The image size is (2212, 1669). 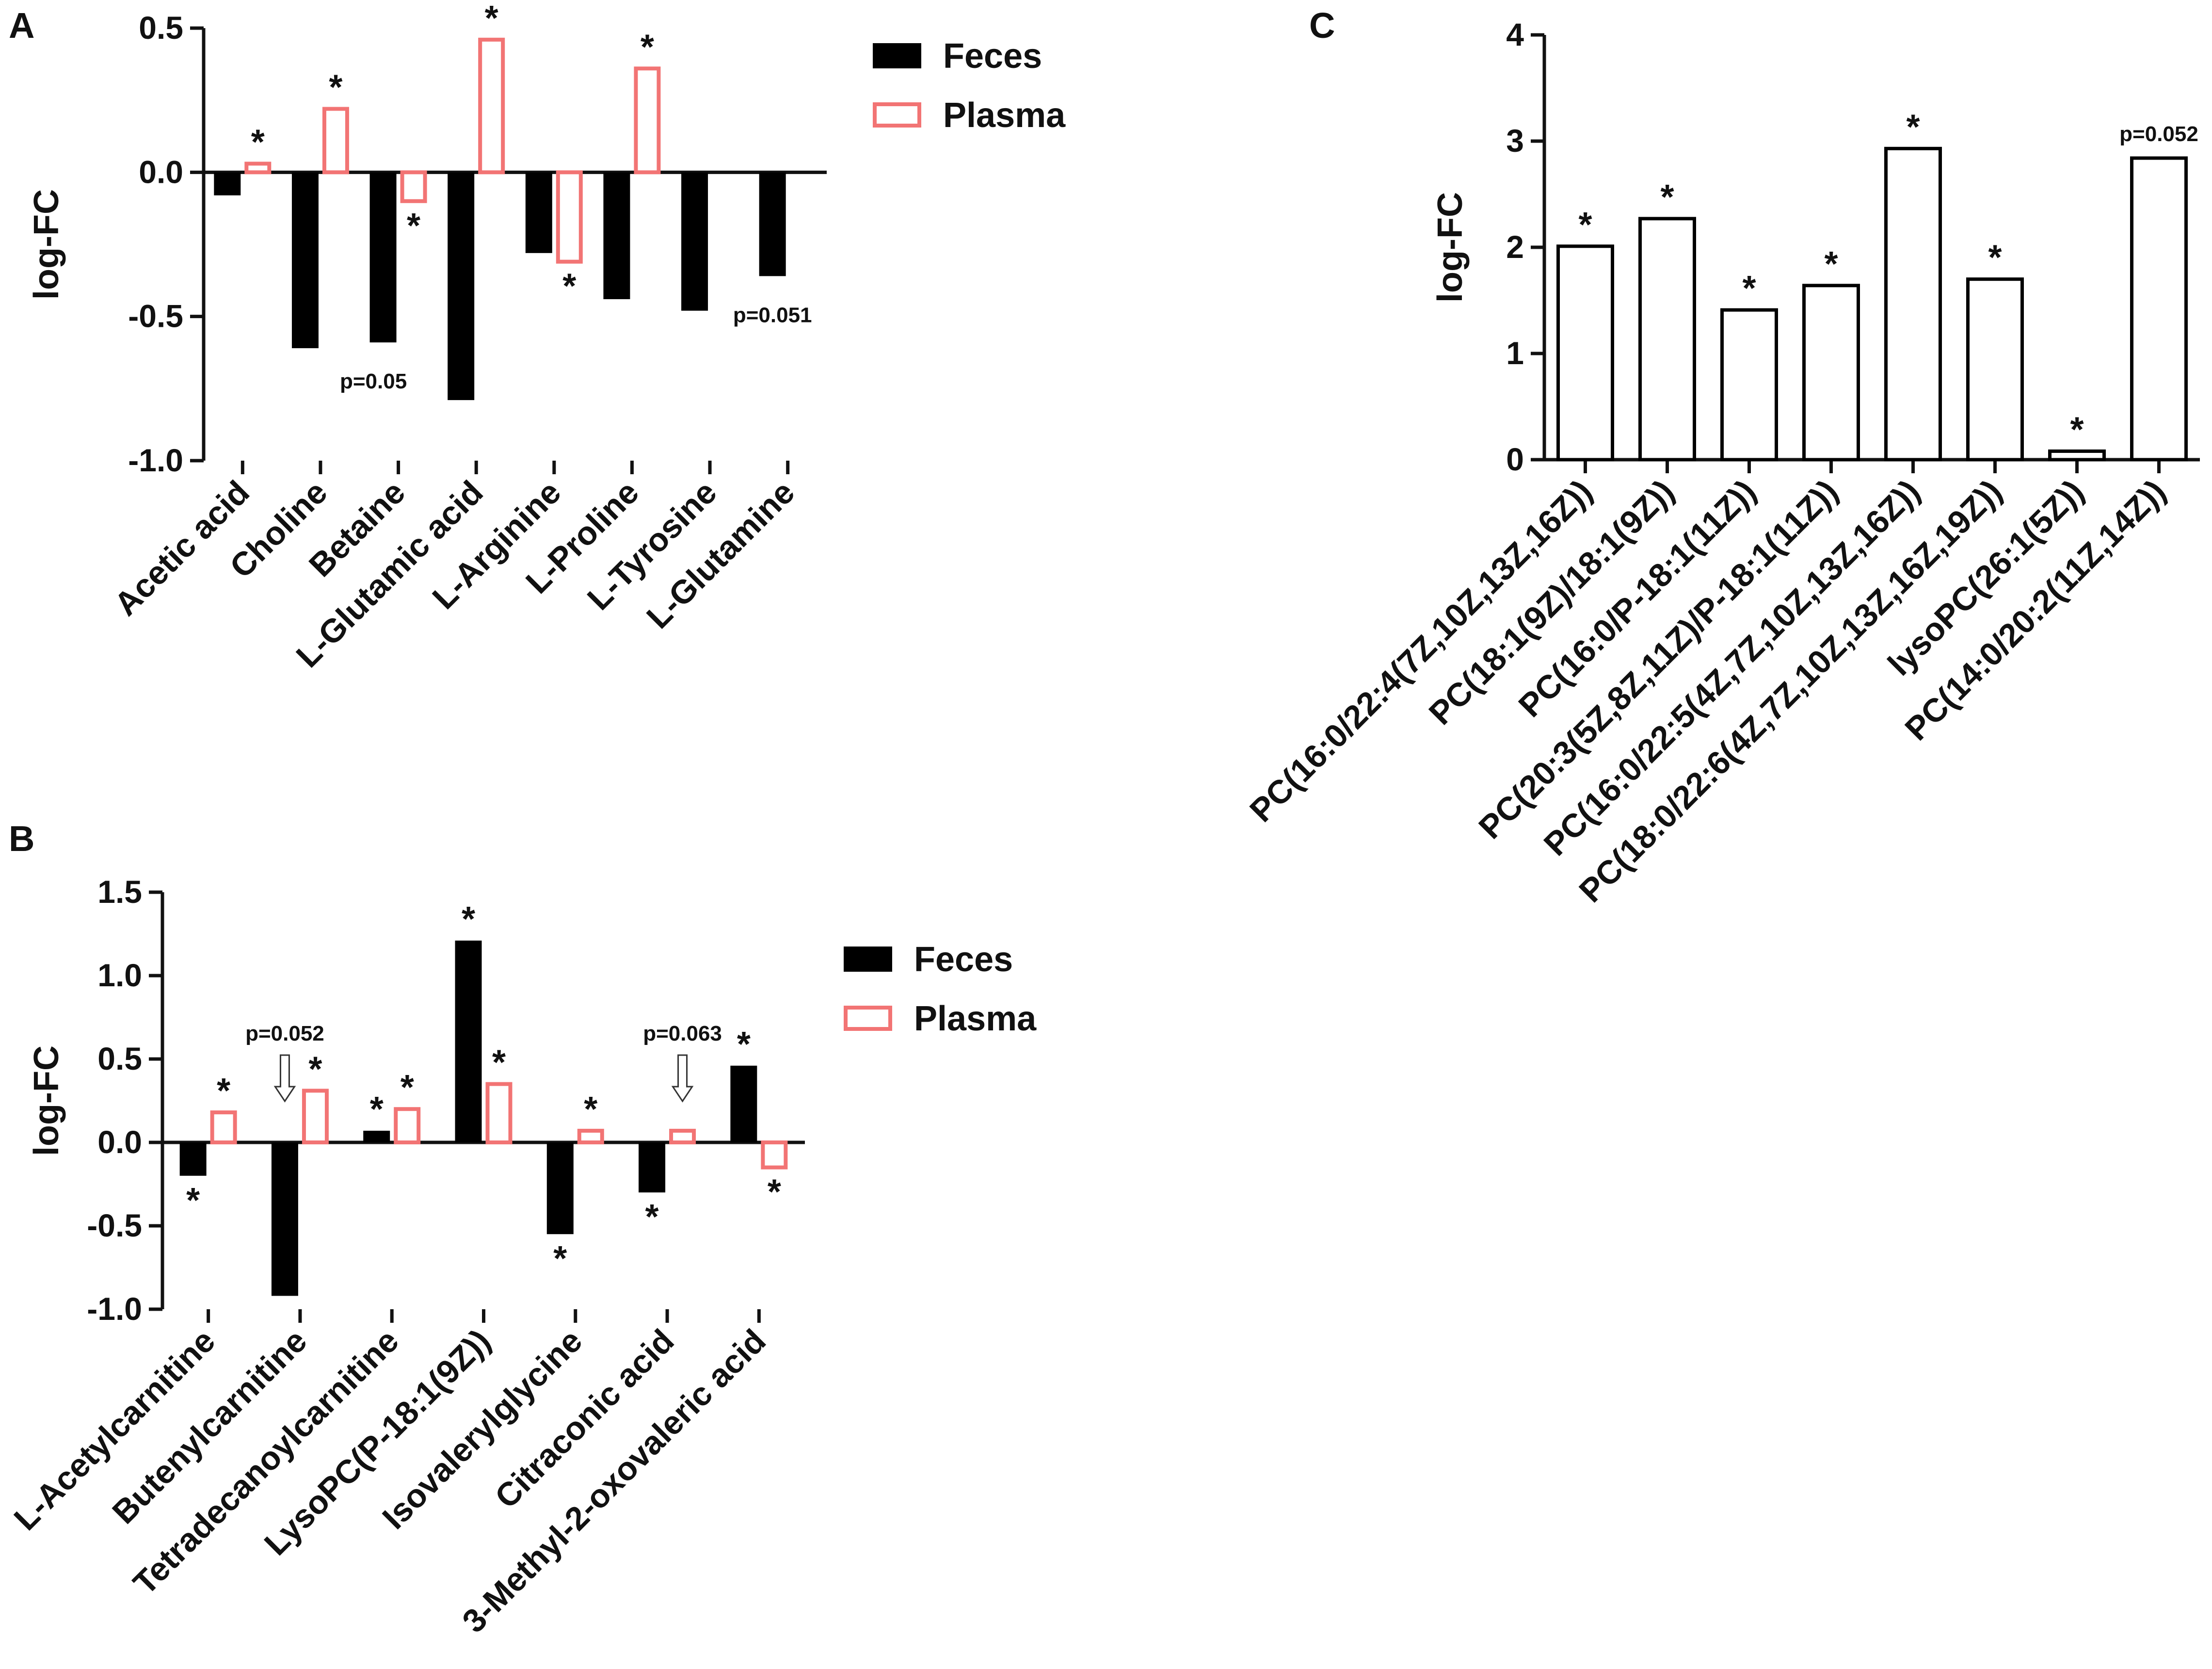 I want to click on y-tick-label: 1, so click(x=1515, y=353).